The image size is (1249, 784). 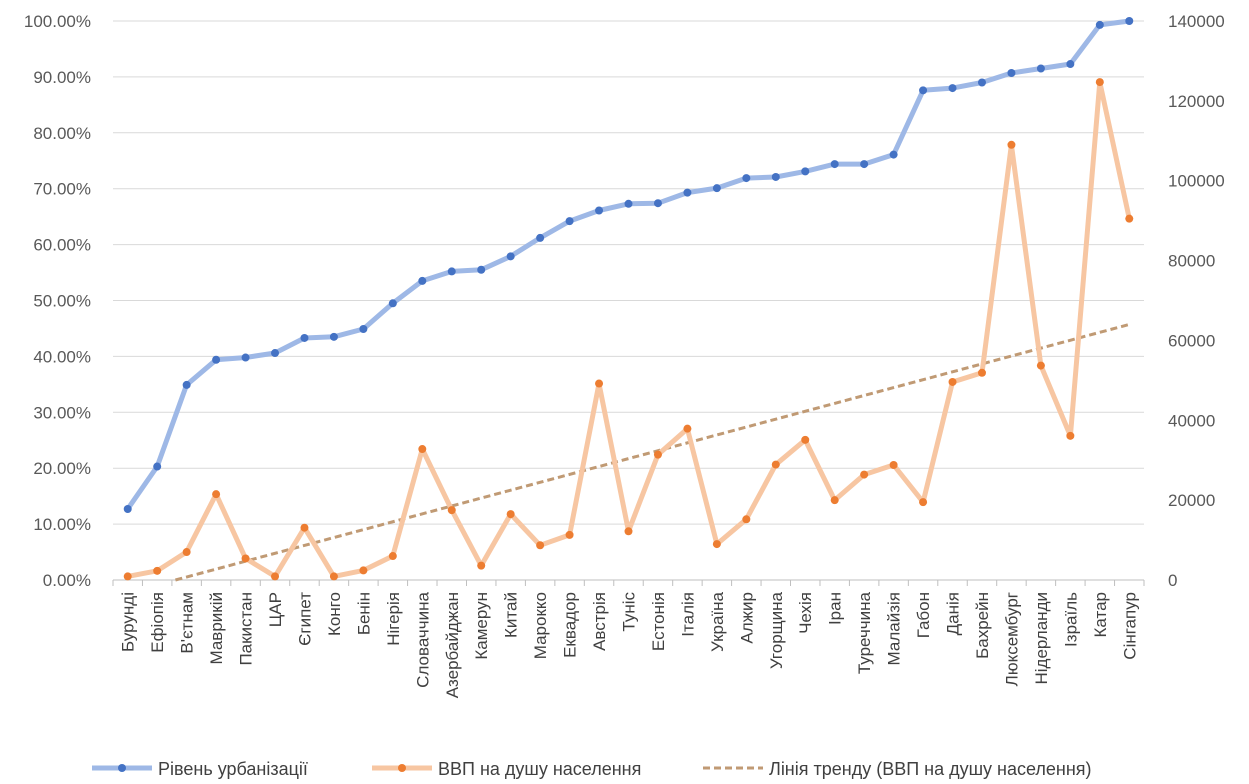 What do you see at coordinates (540, 625) in the screenshot?
I see `category-label: Марокко` at bounding box center [540, 625].